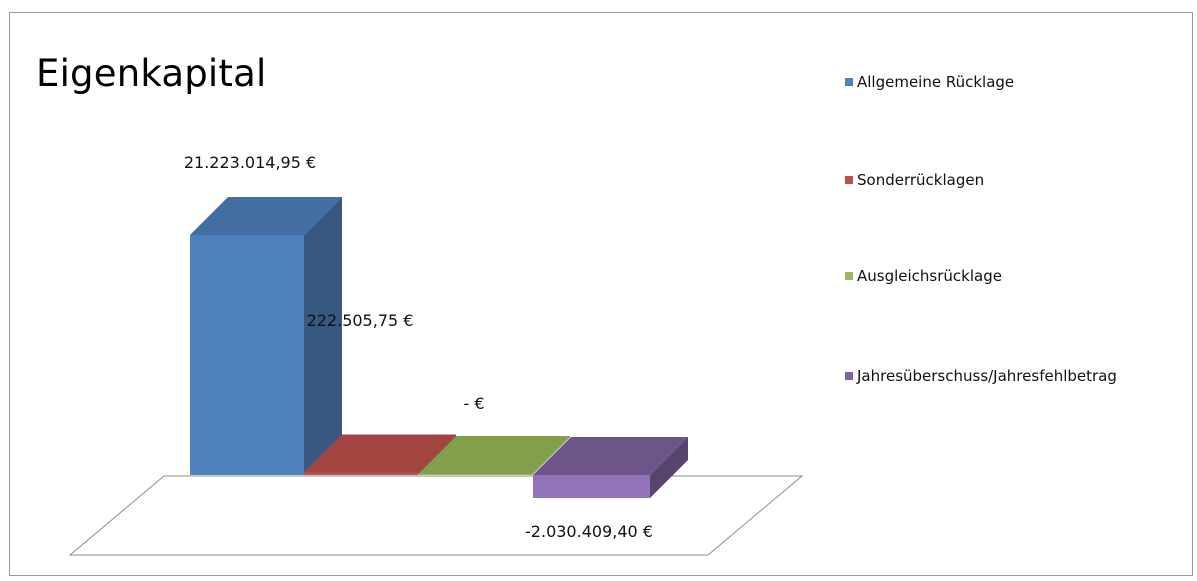 This screenshot has width=1197, height=581. I want to click on legend-item-1: Allgemeine Rücklage, so click(929, 82).